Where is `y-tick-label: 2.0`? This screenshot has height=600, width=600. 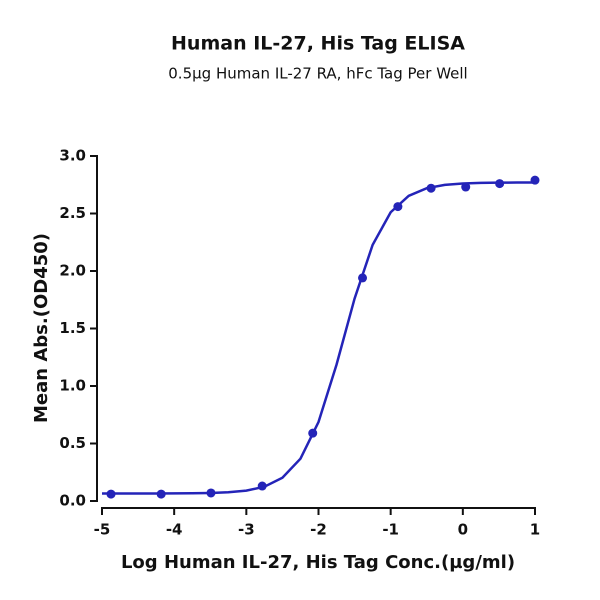 y-tick-label: 2.0 is located at coordinates (72, 271).